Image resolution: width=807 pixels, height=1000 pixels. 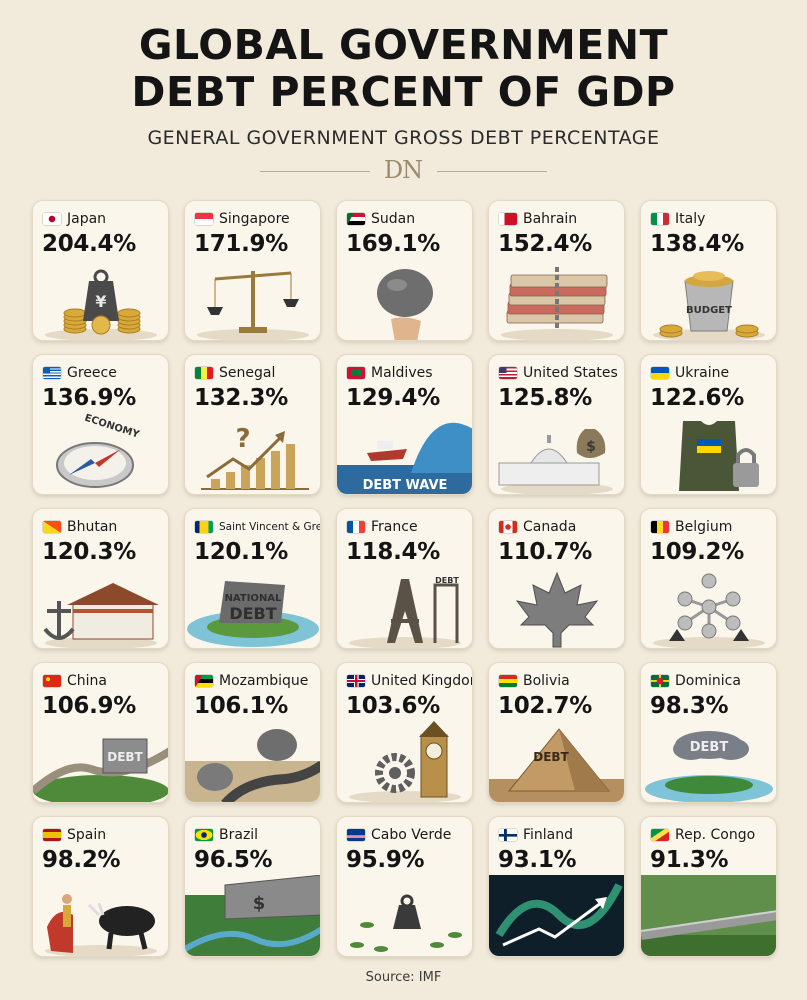 I want to click on debt-value-label: 125.8%, so click(x=545, y=398).